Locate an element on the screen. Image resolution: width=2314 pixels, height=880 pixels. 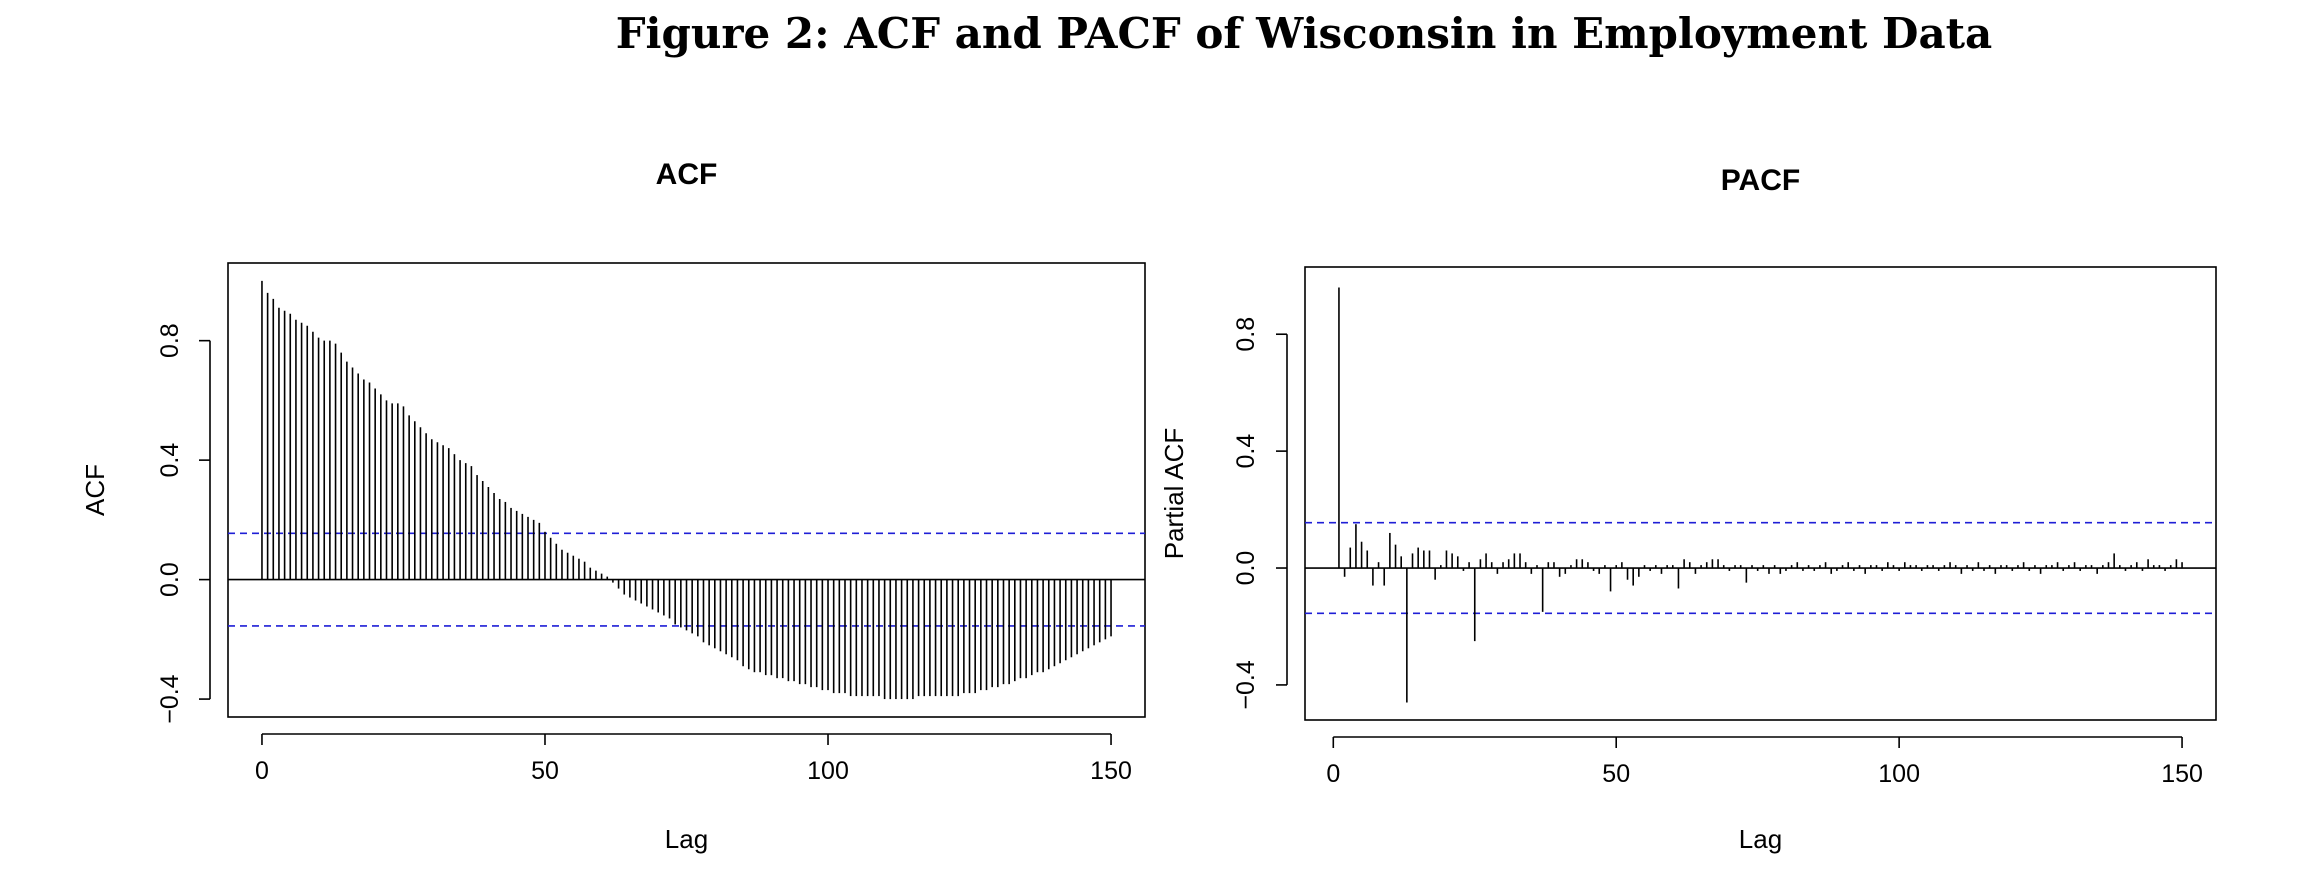
y-axis-label: ACF is located at coordinates (95, 490).